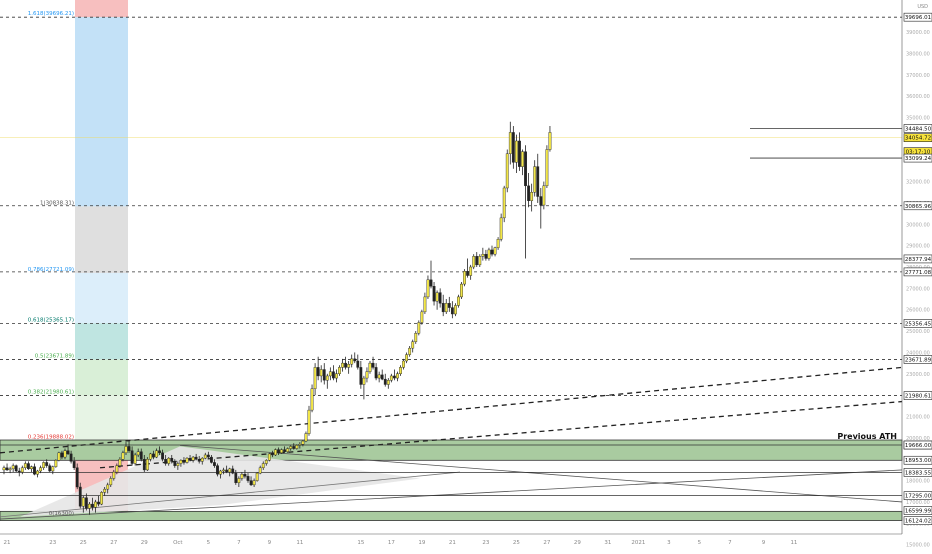 The height and width of the screenshot is (554, 932). What do you see at coordinates (54, 356) in the screenshot?
I see `fib-label: 0.5(23671.89)` at bounding box center [54, 356].